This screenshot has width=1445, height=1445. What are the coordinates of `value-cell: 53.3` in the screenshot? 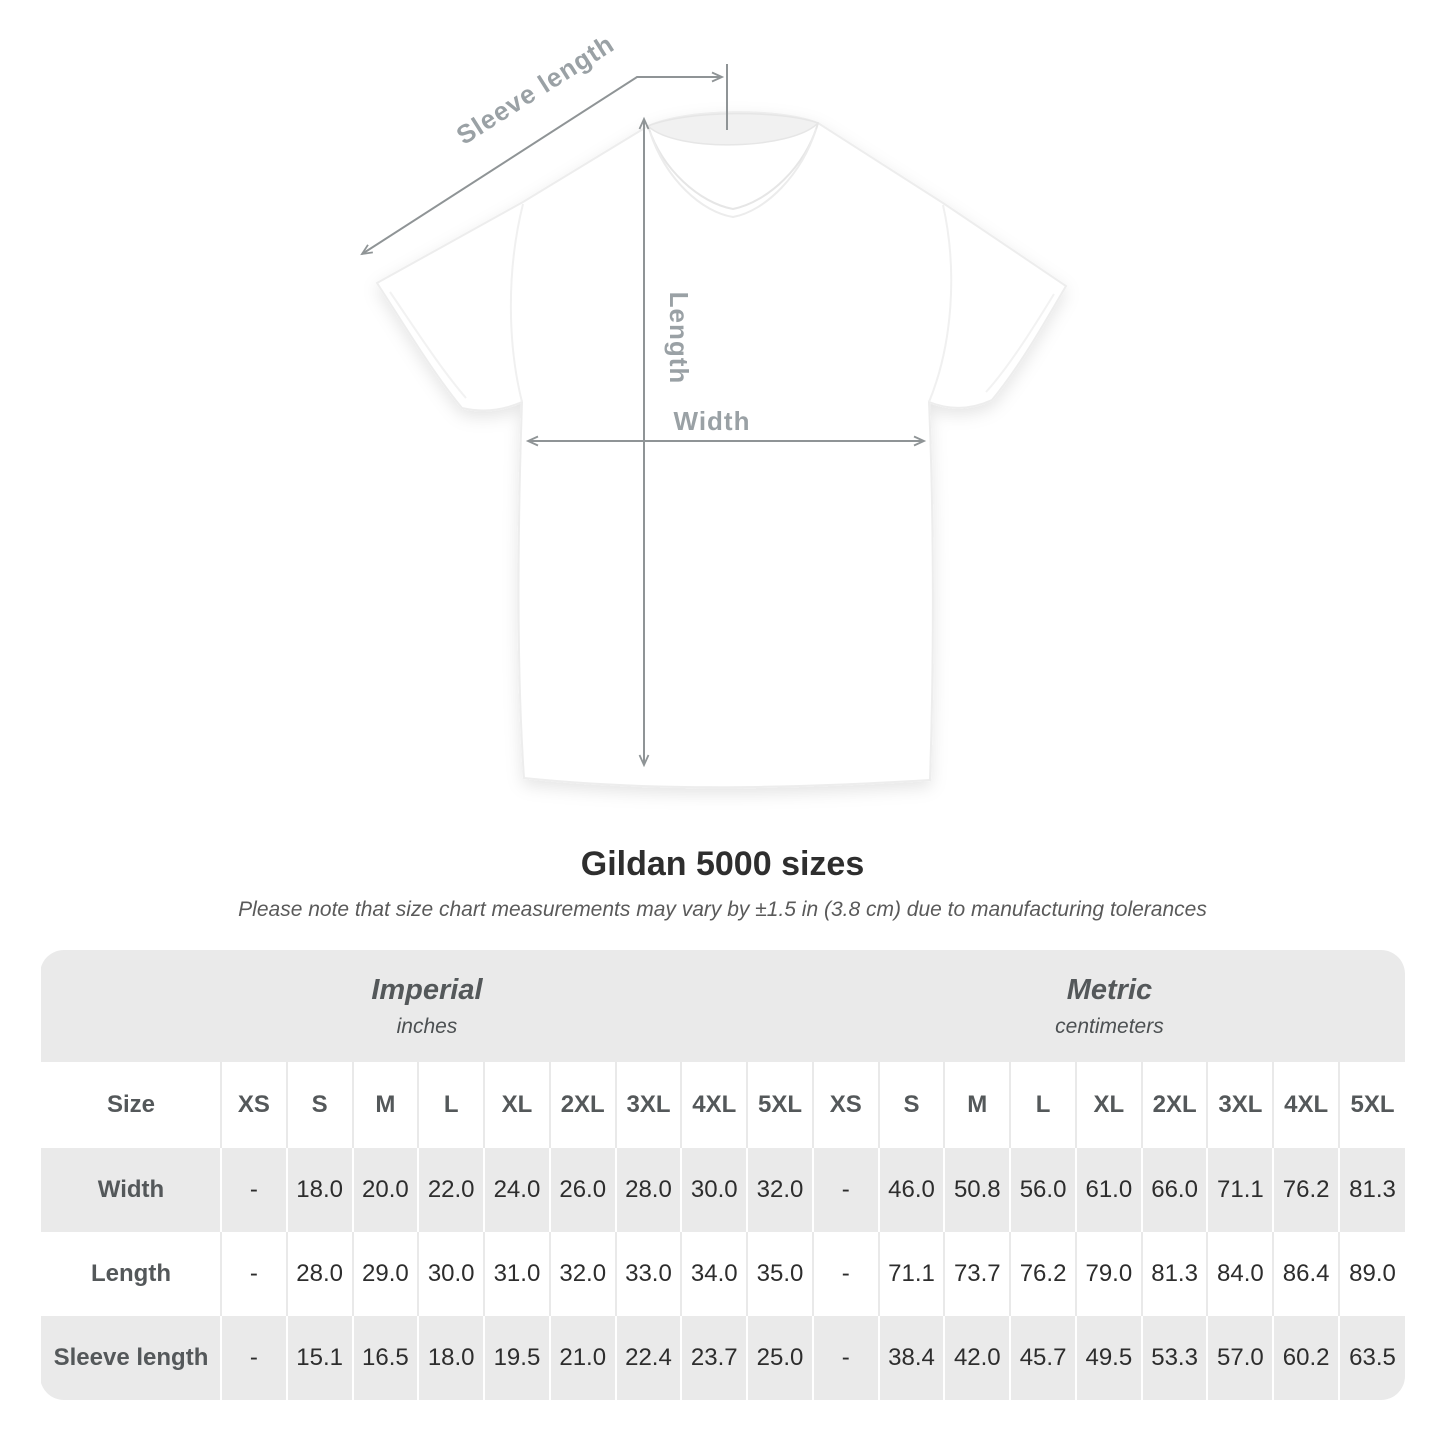 It's located at (1174, 1358).